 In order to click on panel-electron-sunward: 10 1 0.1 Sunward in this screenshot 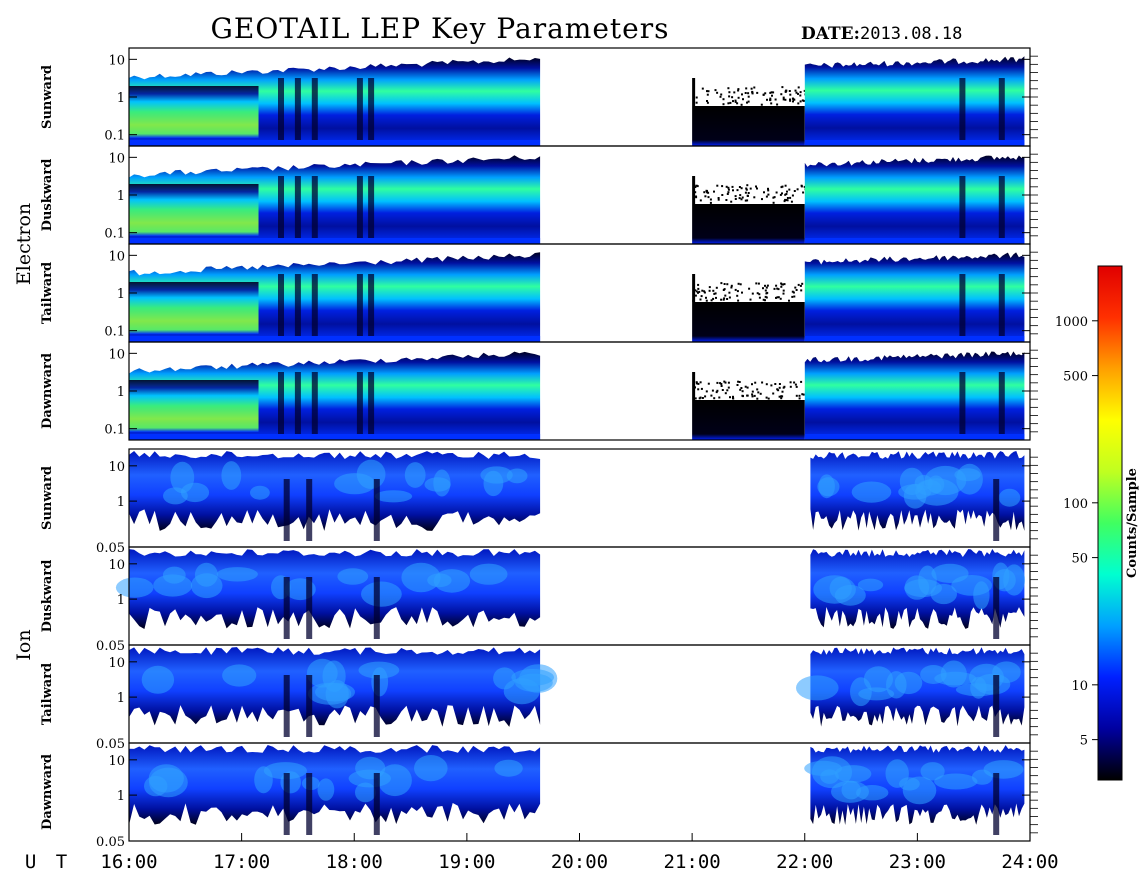, I will do `click(539, 97)`.